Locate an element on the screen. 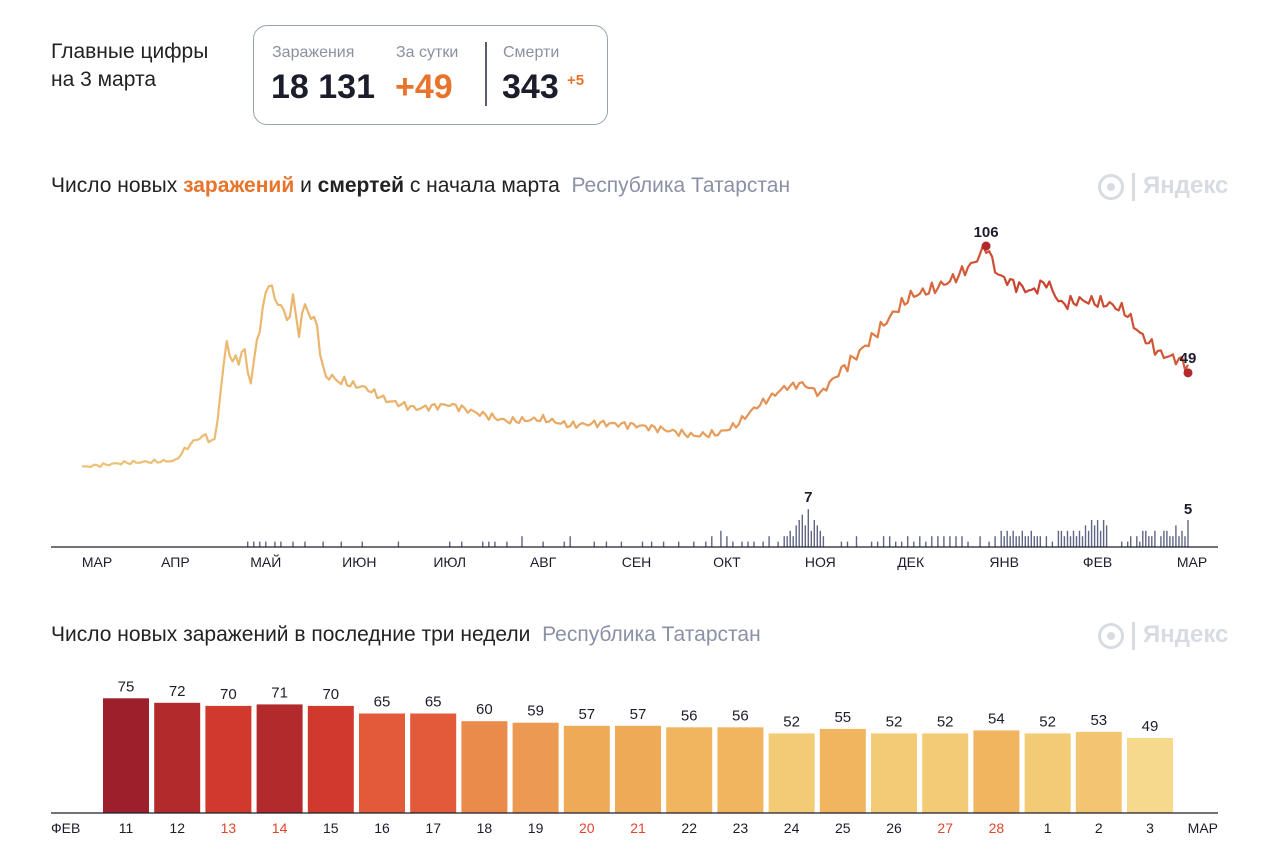 Image resolution: width=1280 pixels, height=864 pixels. chart1-month-labels: МАР АПР МАЙ ИЮН ИЮЛ АВГ СЕН ОКТ НОЯ ДЕК ЯНВ ФЕВ МАР is located at coordinates (644, 561).